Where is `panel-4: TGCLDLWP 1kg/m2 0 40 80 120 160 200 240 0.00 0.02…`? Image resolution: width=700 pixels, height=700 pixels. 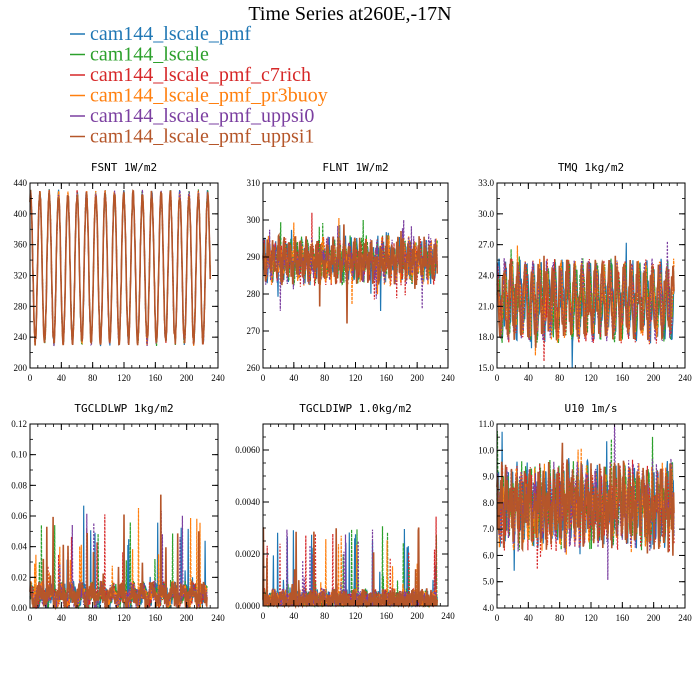 panel-4: TGCLDLWP 1kg/m2 0 40 80 120 160 200 240 0.00 0.02… is located at coordinates (118, 512).